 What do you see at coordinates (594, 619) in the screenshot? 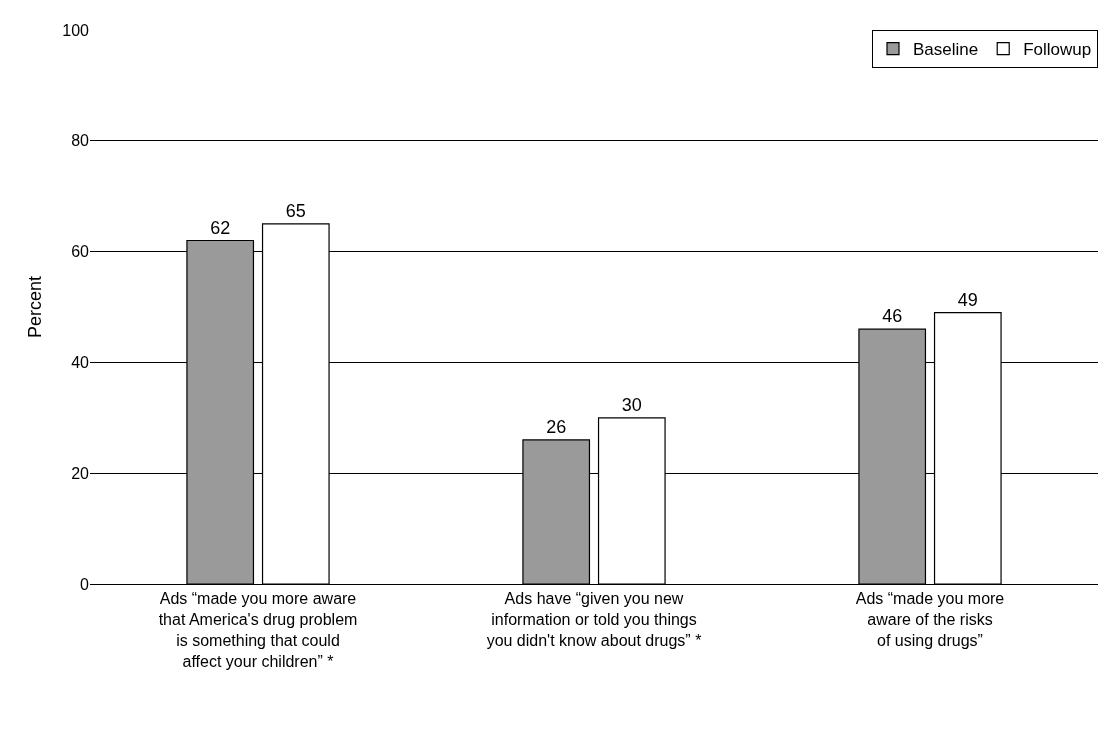
I see `x-tick-label: Ads have “given you new information or told you things you didn't know about drugs” *` at bounding box center [594, 619].